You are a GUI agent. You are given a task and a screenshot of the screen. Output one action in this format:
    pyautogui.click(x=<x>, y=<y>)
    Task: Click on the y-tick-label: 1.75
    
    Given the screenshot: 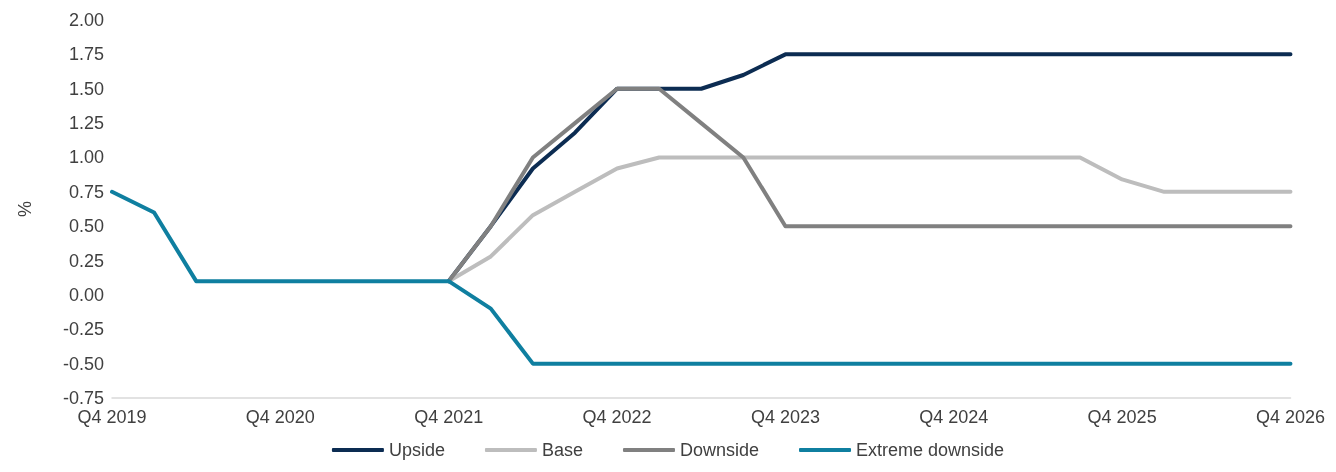 What is the action you would take?
    pyautogui.click(x=86, y=54)
    